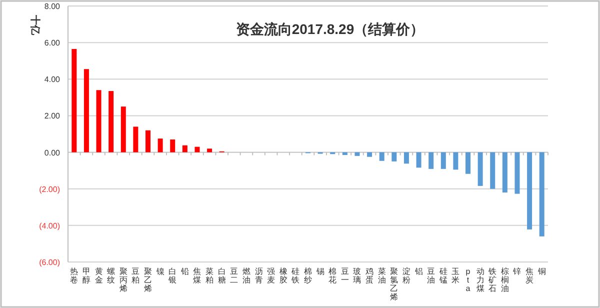  I want to click on x-tick-label: 棉花, so click(332, 275).